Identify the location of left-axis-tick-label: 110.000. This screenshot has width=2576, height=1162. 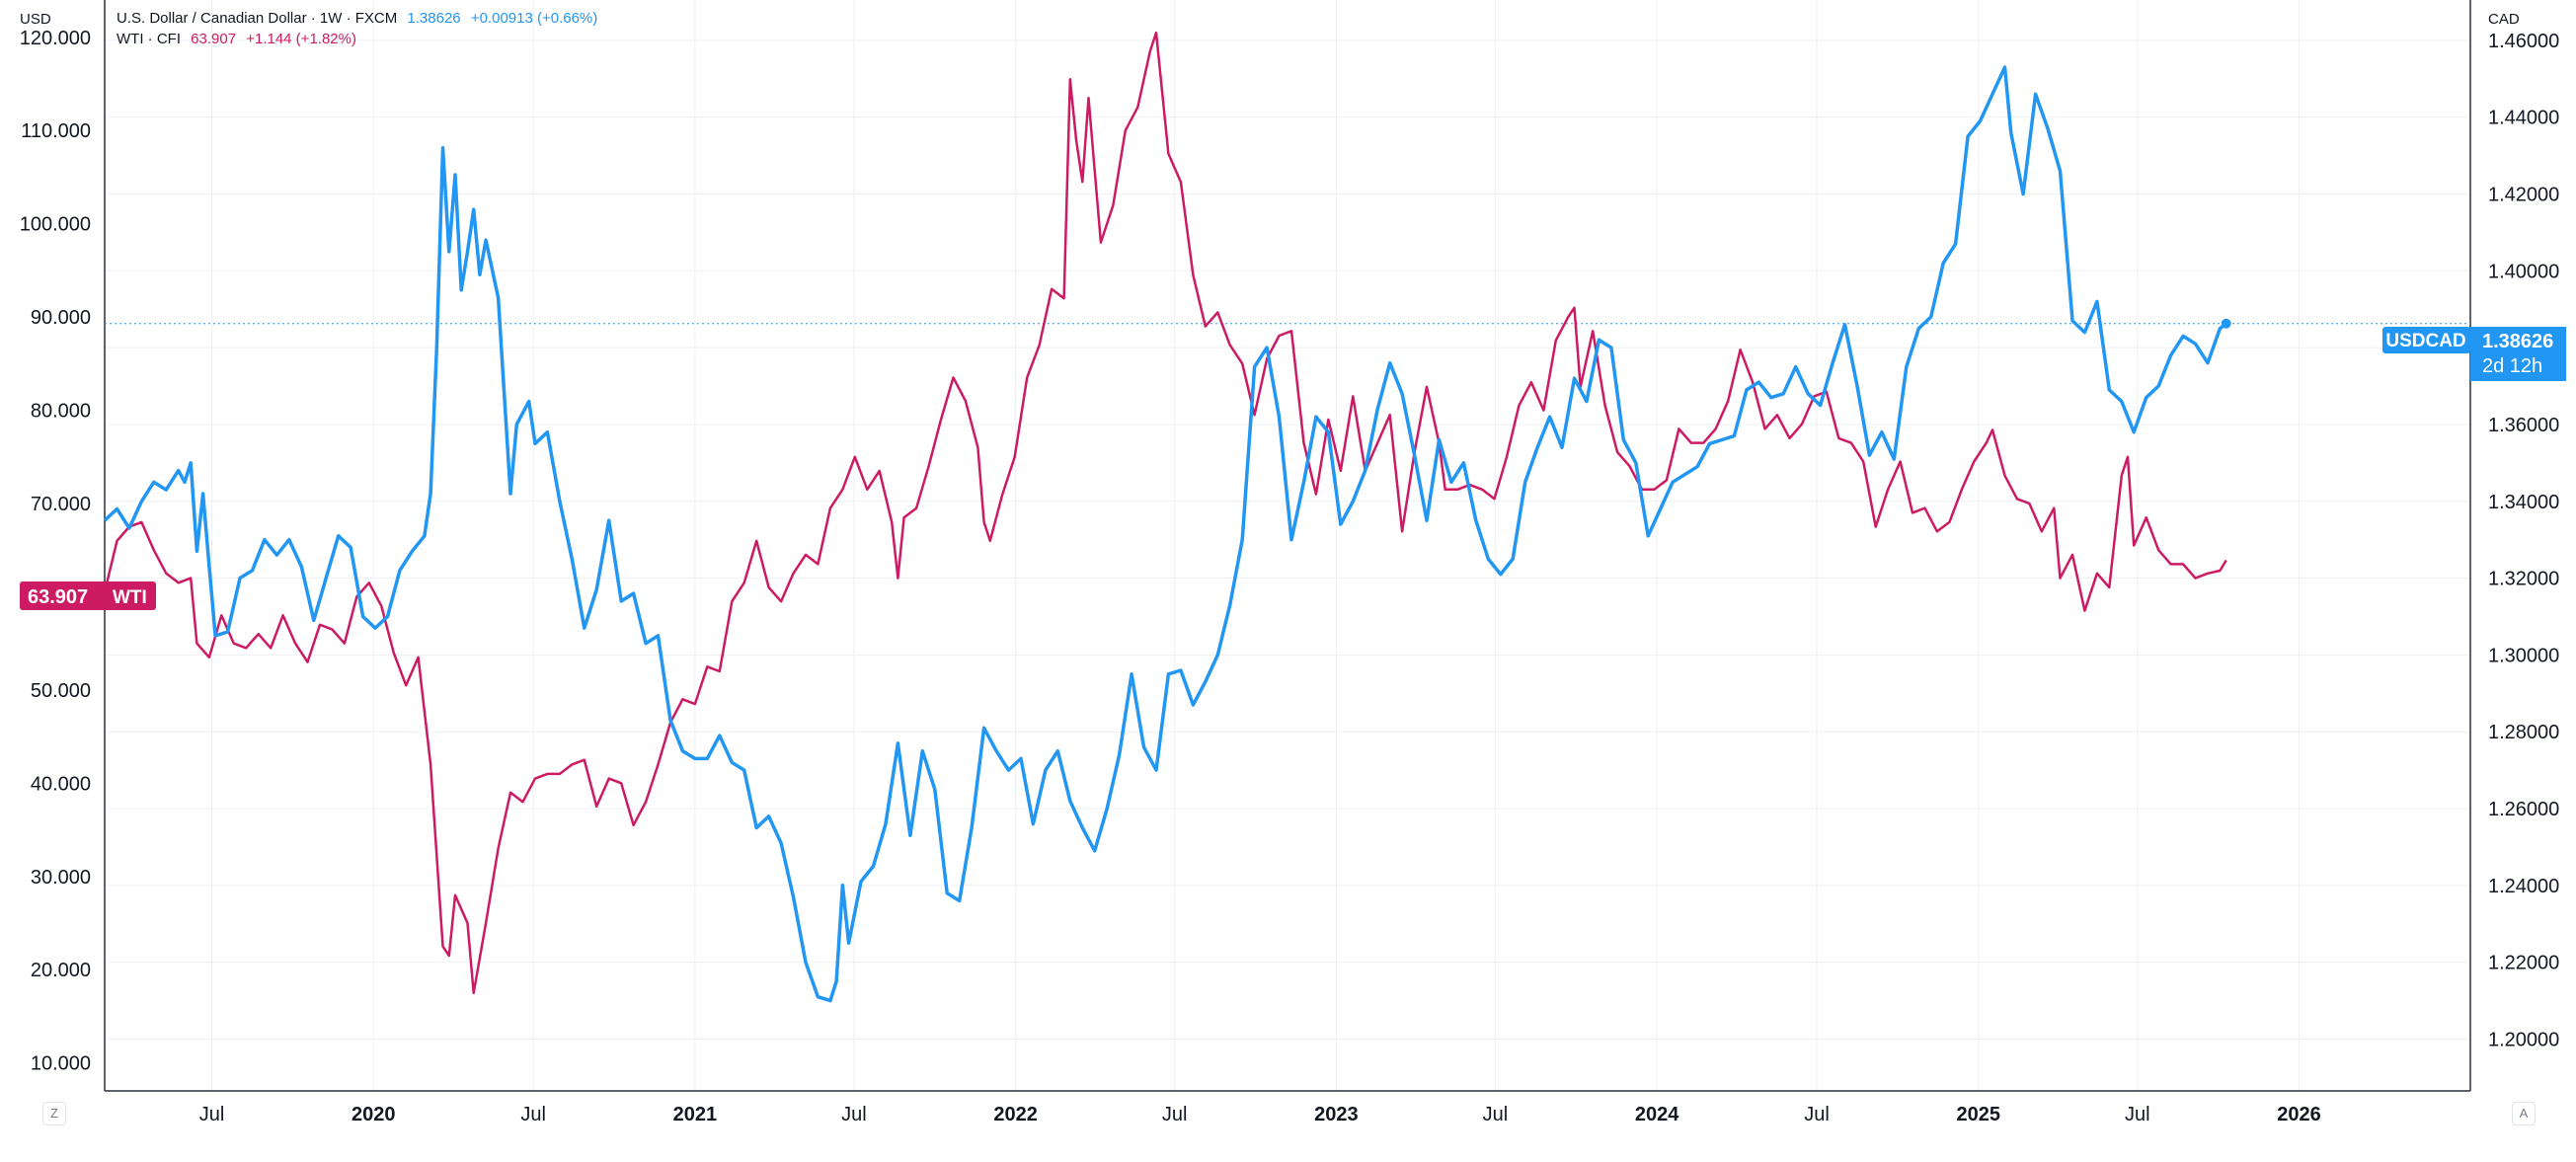
(56, 131).